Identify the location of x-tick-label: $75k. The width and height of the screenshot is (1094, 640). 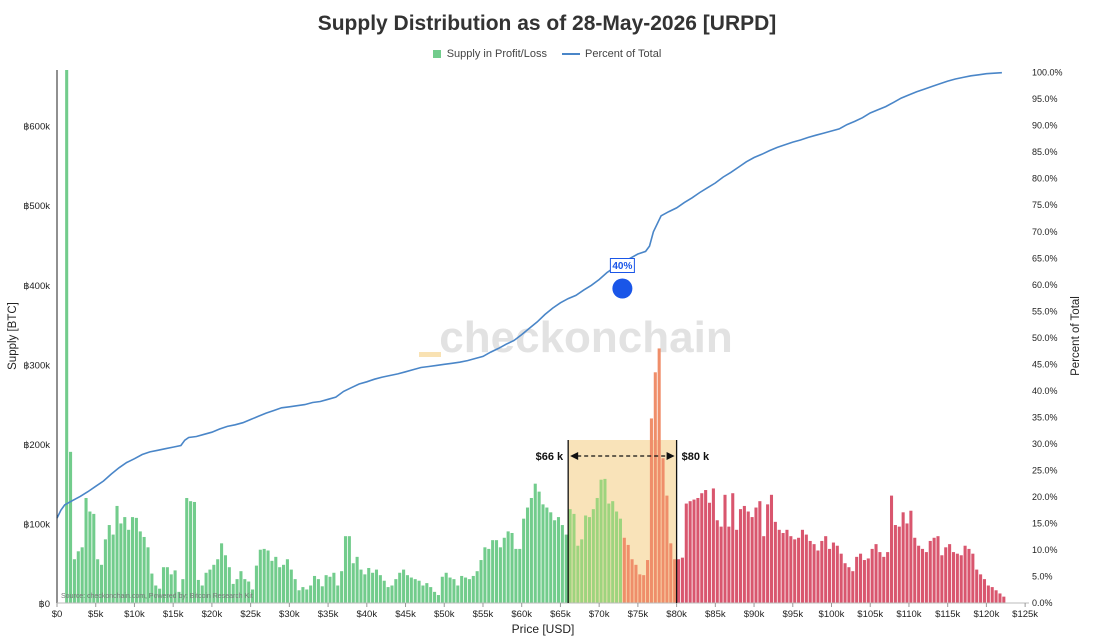
(638, 614).